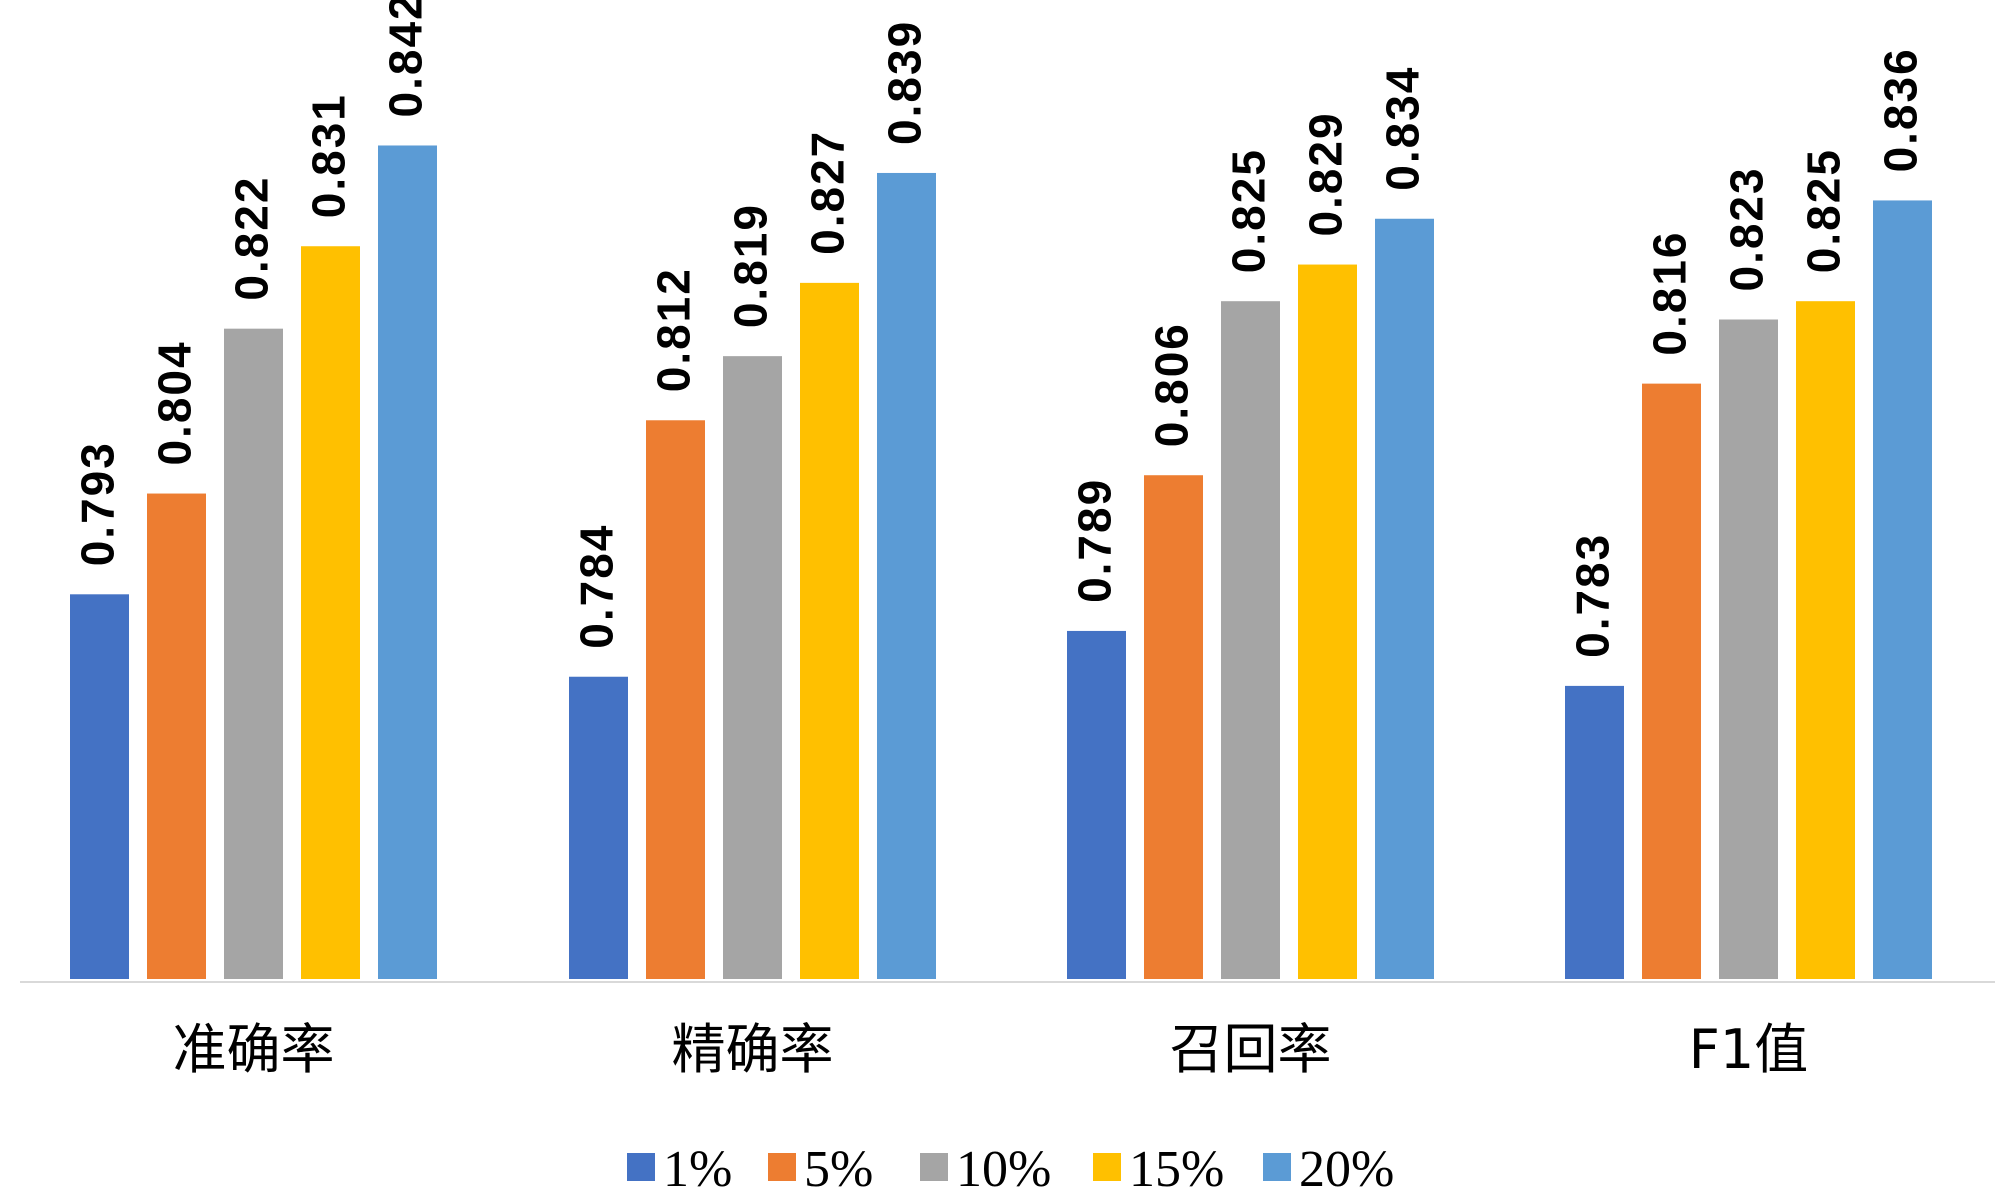  I want to click on value-label: 0.819, so click(751, 265).